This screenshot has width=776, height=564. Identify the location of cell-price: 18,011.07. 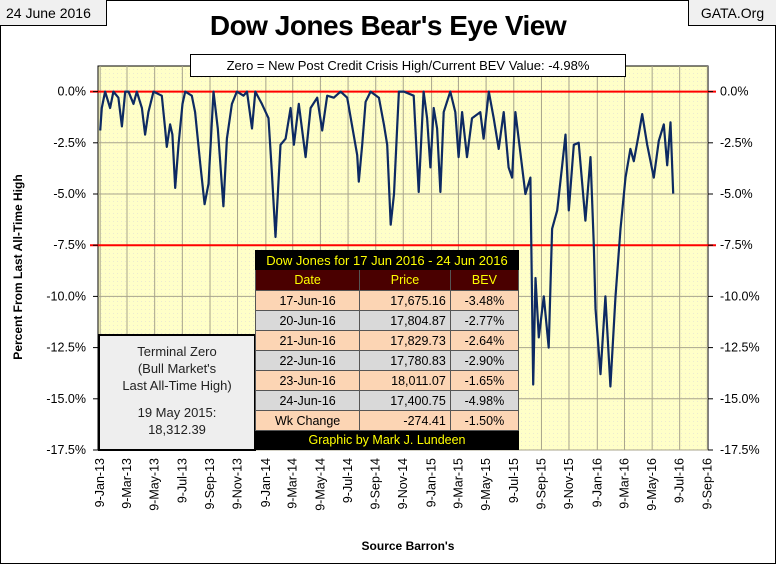
(405, 380).